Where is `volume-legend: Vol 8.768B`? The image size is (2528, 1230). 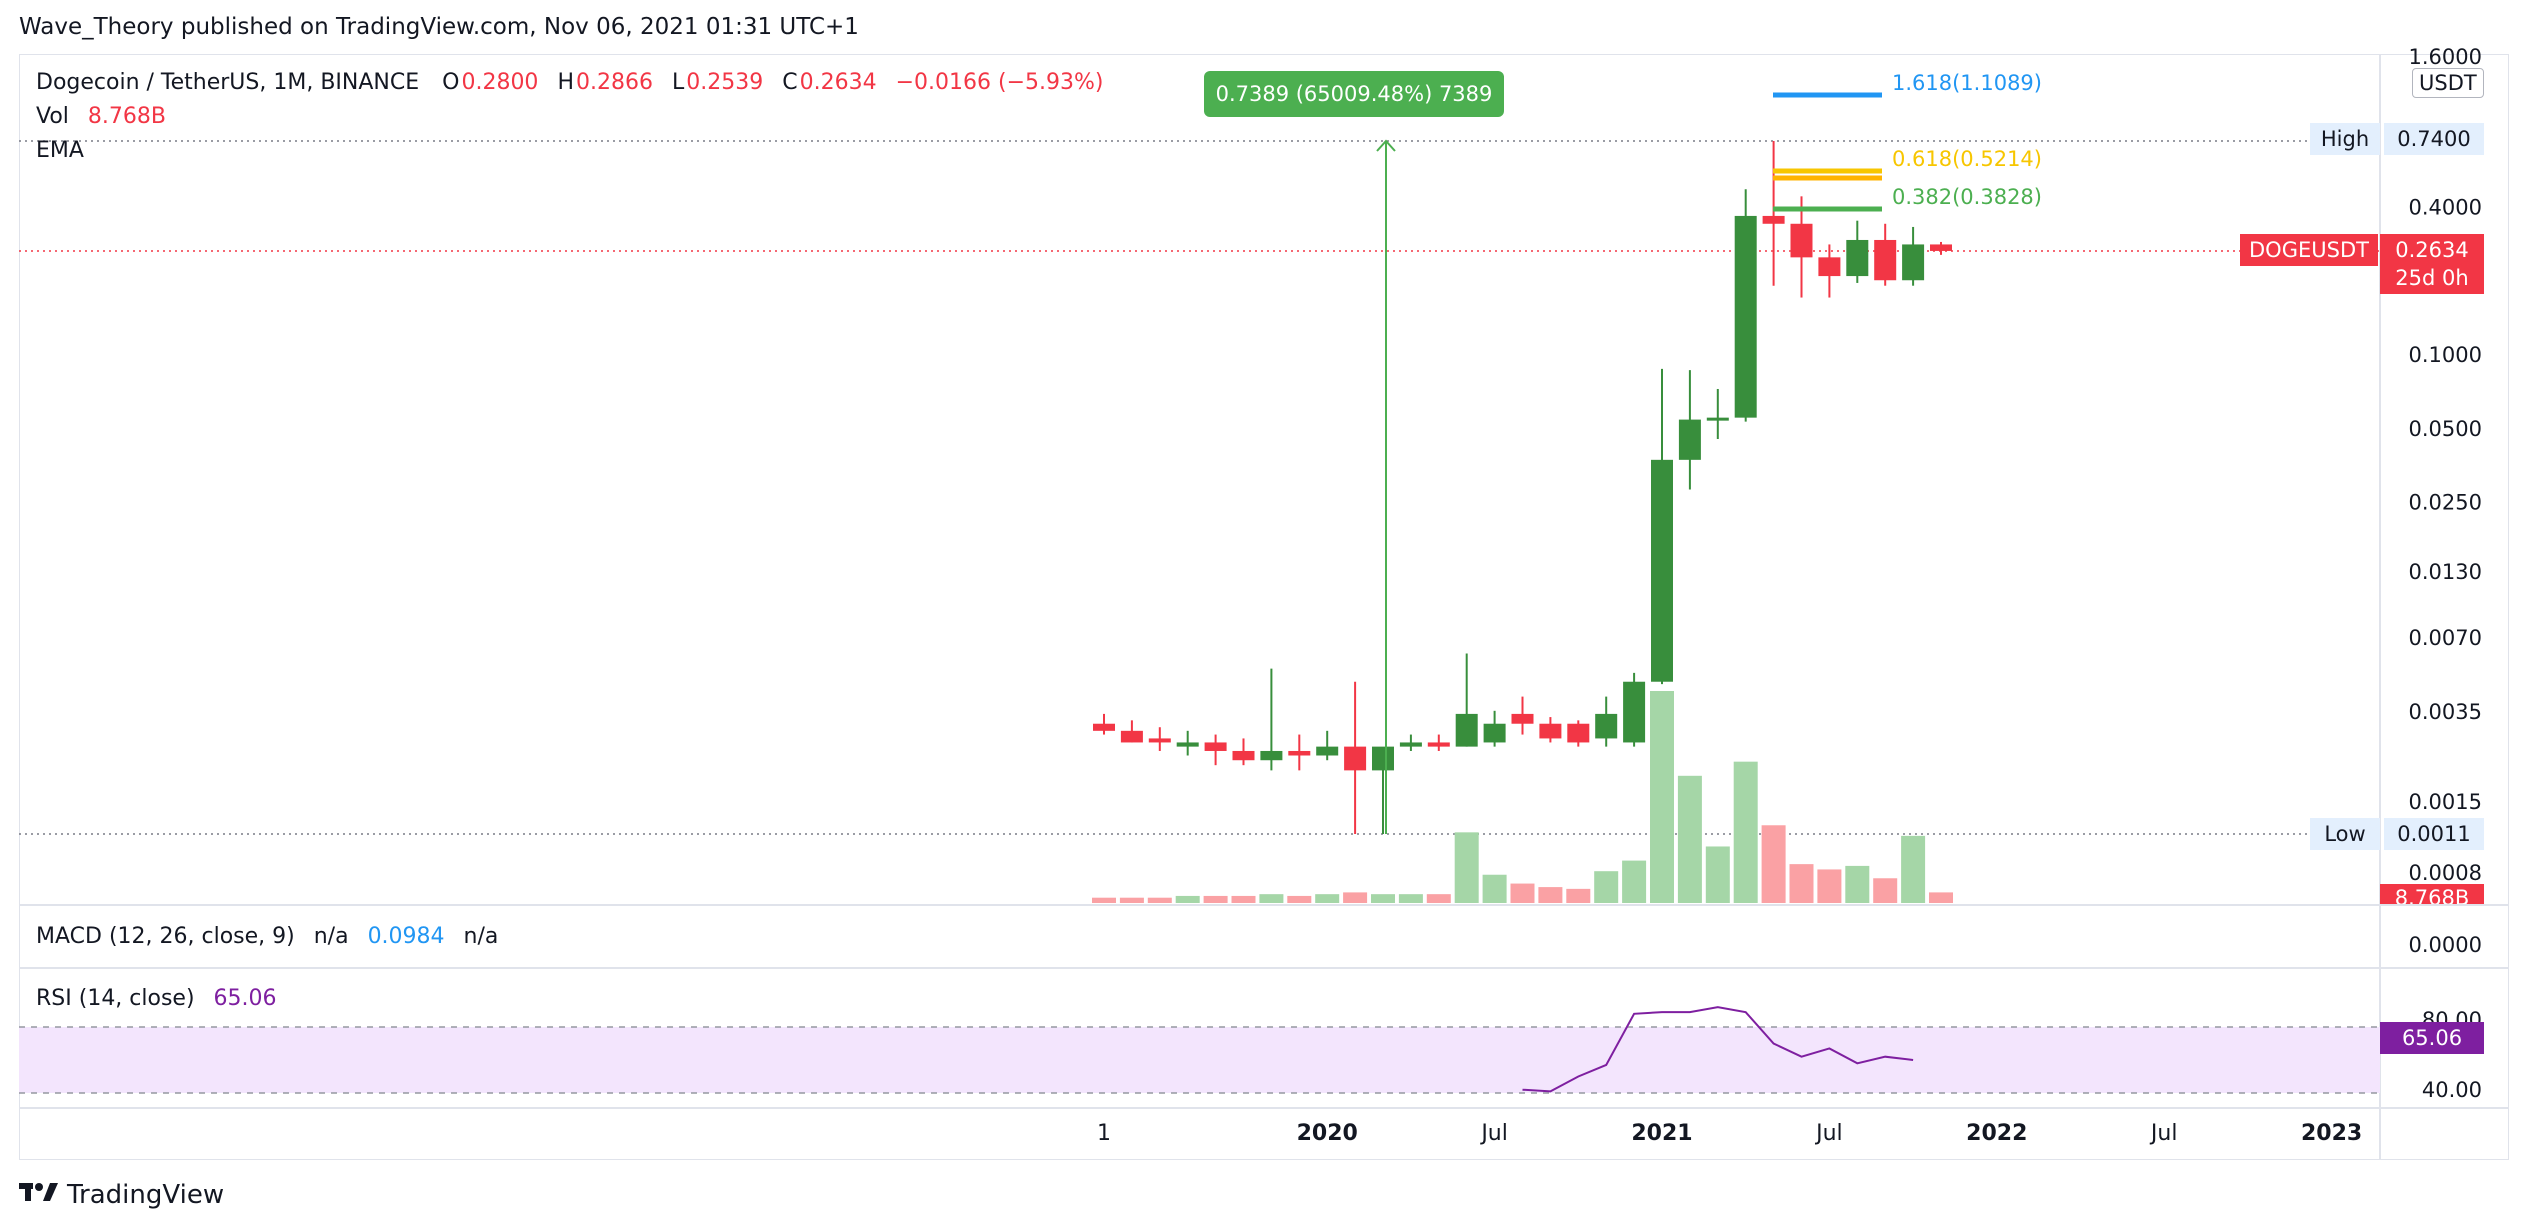 volume-legend: Vol 8.768B is located at coordinates (102, 116).